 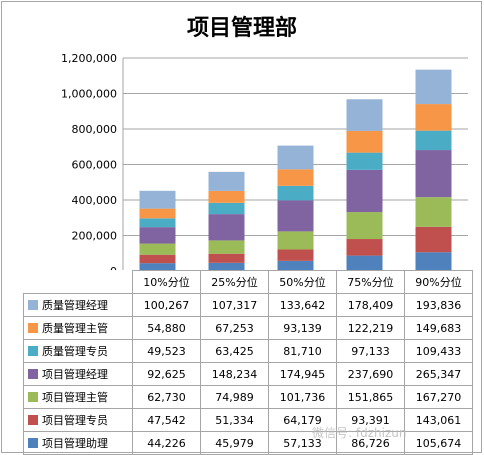 I want to click on category-label: 90%分位, so click(x=438, y=282).